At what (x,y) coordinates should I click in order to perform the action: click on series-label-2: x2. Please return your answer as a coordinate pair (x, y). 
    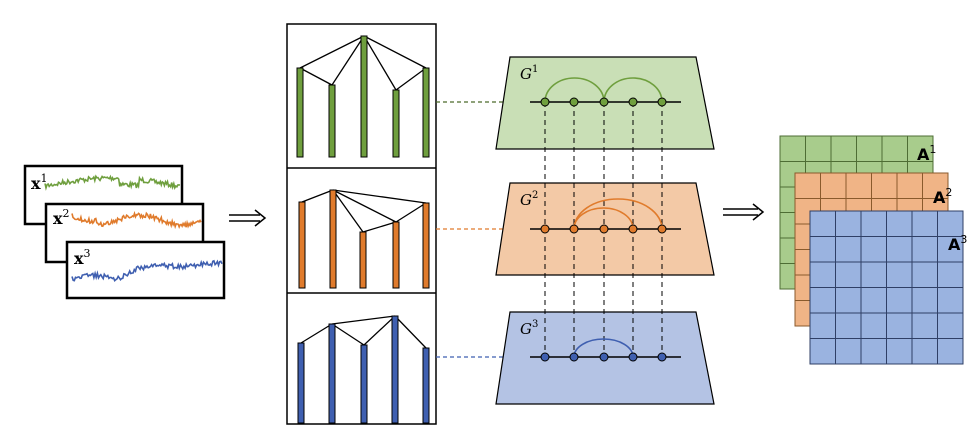
    Looking at the image, I should click on (61, 217).